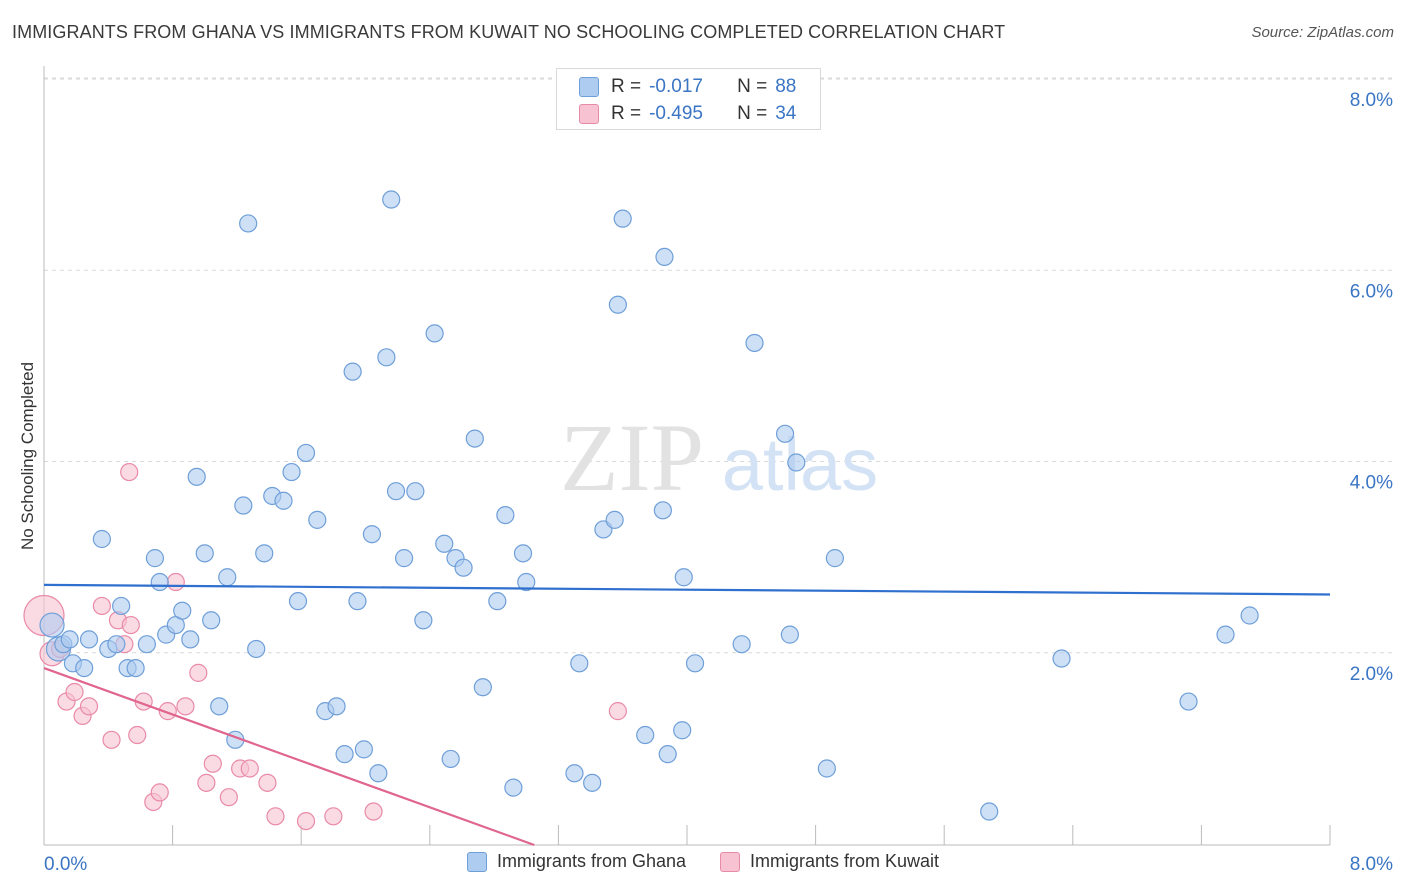 The width and height of the screenshot is (1406, 892). Describe the element at coordinates (1371, 100) in the screenshot. I see `y-tick-label: 8.0%` at that location.